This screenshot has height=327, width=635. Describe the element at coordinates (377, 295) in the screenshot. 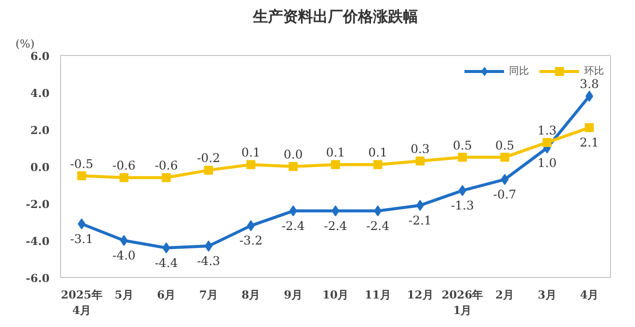

I see `x-tick-label: 11月` at that location.